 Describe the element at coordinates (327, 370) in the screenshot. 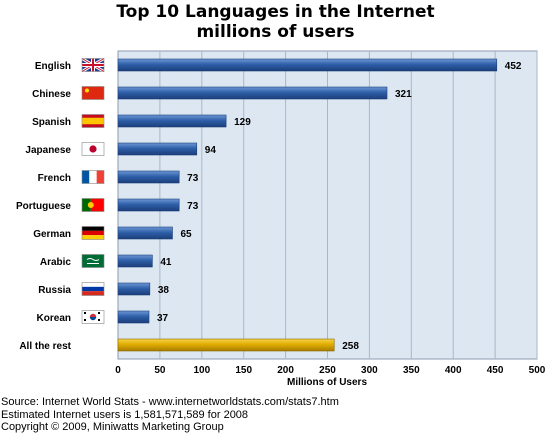

I see `x-tick-label: 250` at that location.